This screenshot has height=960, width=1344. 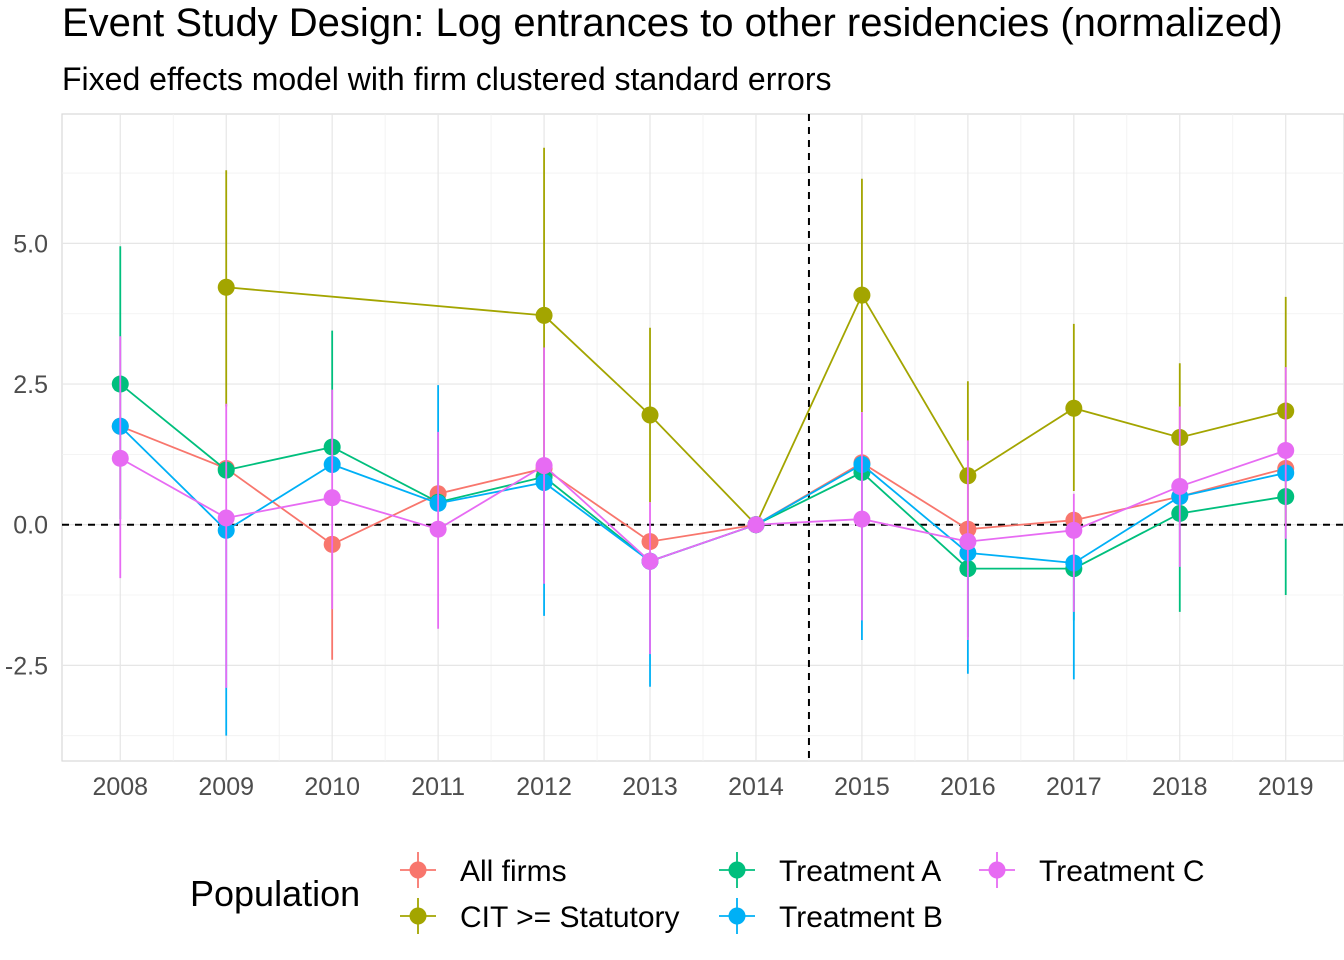 I want to click on legend-item: Treatment A, so click(x=830, y=870).